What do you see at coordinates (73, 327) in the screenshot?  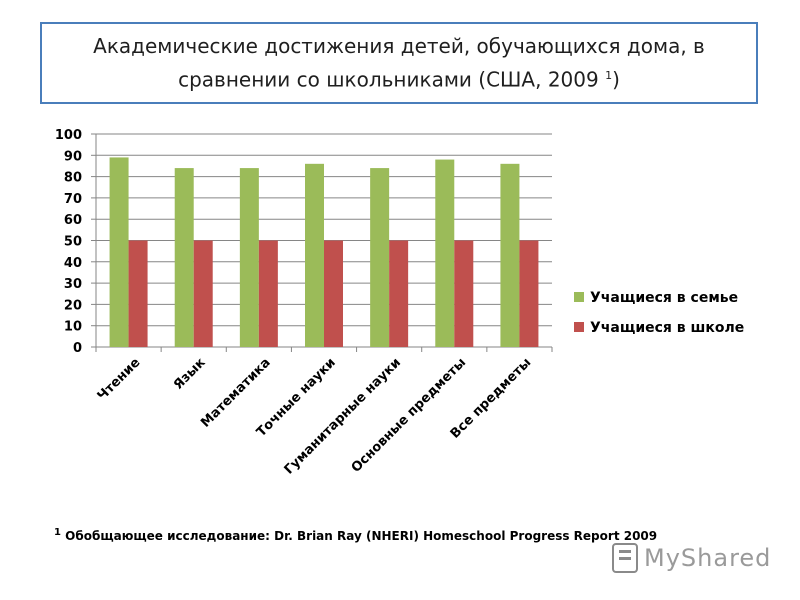 I see `y-tick-label: 10` at bounding box center [73, 327].